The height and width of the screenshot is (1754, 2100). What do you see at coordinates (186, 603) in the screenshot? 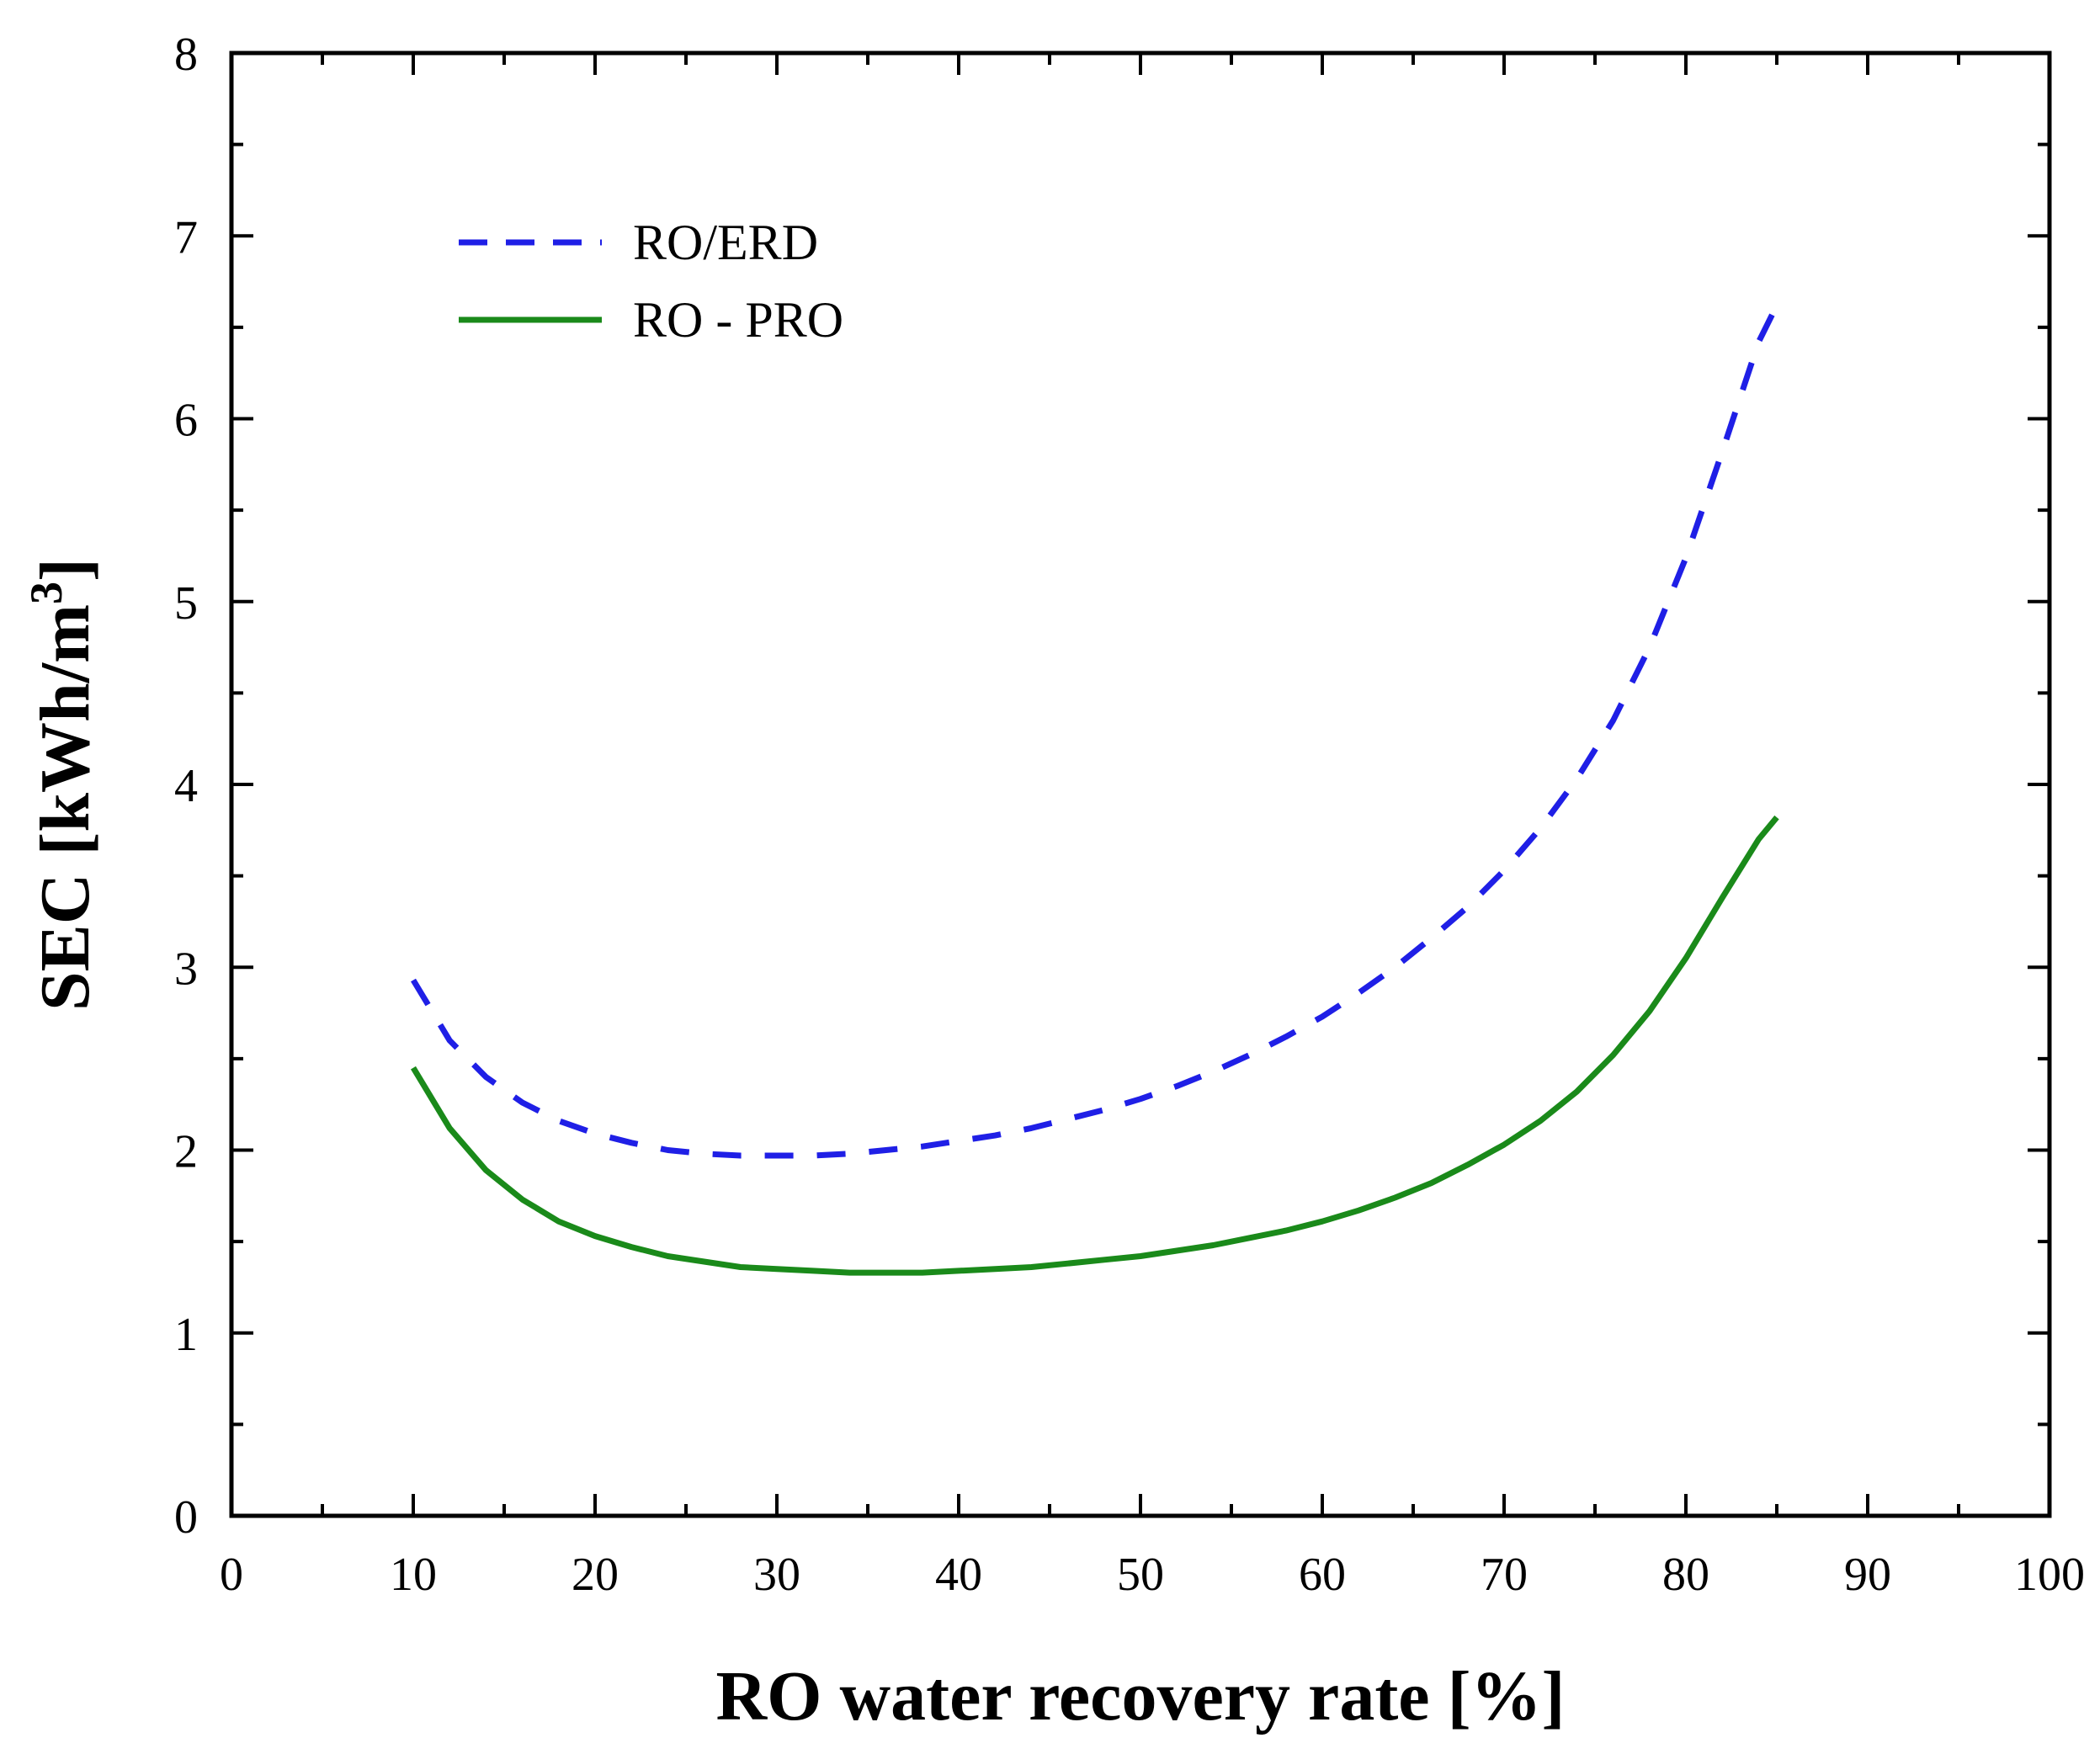
I see `y-tick-label: 5` at bounding box center [186, 603].